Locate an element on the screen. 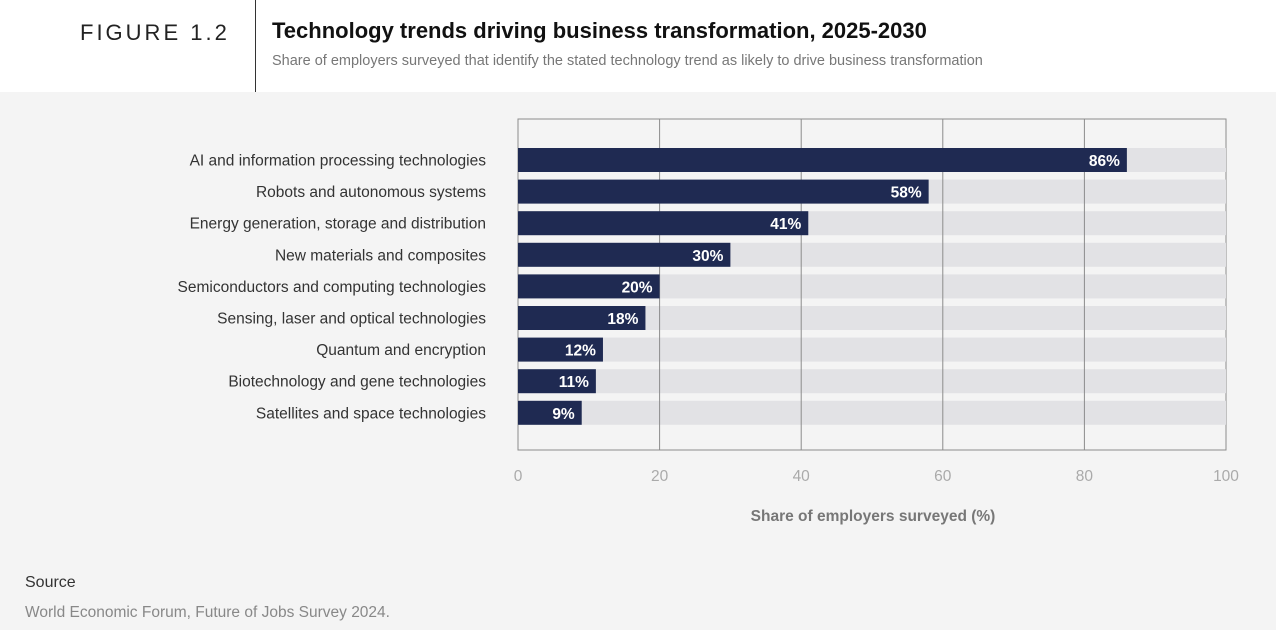  x-tick-label: 100 is located at coordinates (1226, 476).